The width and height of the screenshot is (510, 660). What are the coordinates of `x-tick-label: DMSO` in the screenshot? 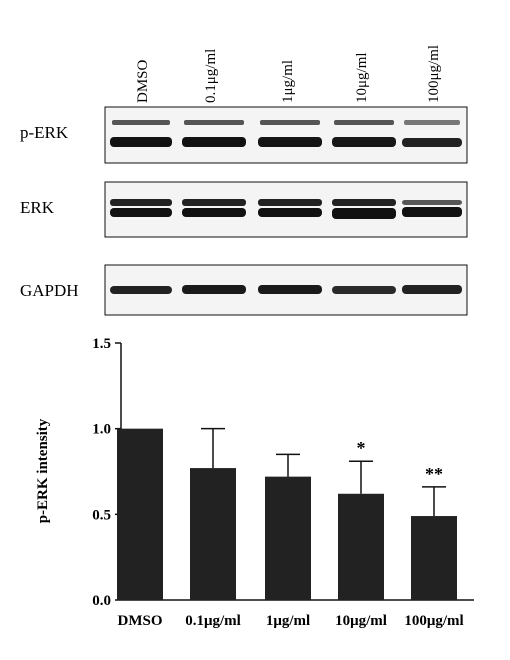 It's located at (140, 621).